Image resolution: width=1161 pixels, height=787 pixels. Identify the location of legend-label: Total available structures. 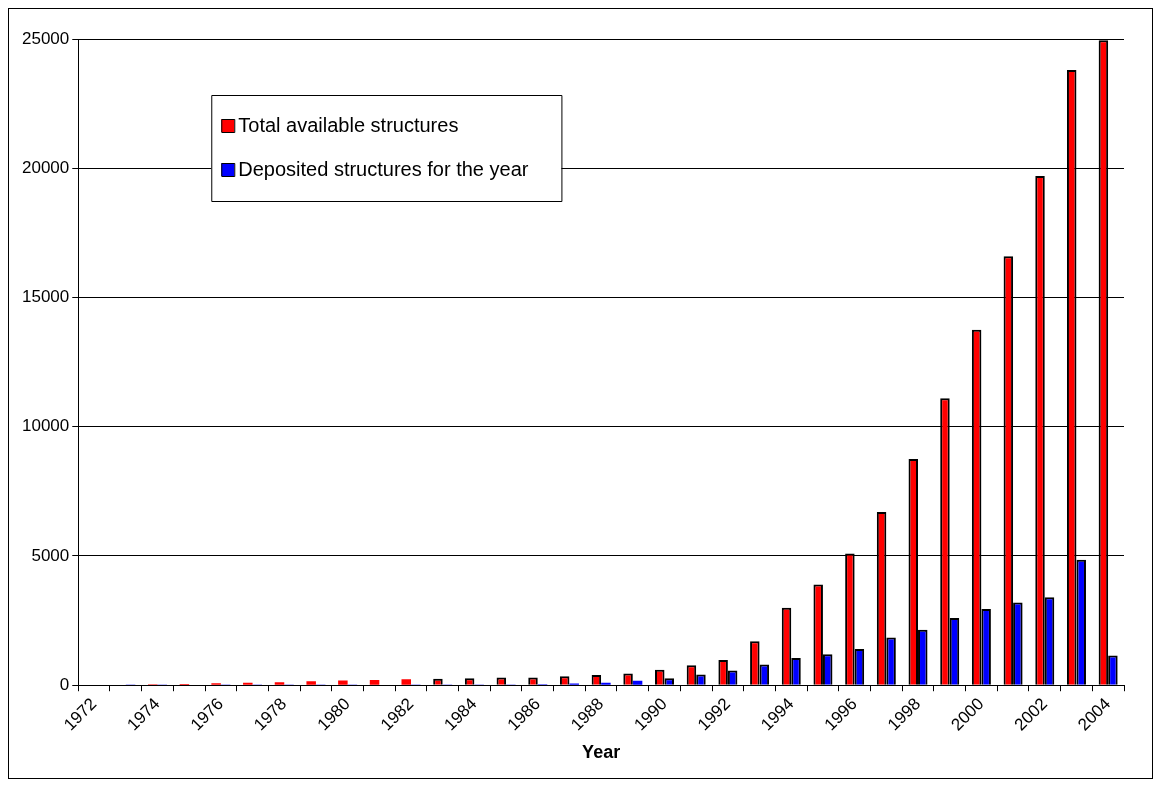
(348, 124).